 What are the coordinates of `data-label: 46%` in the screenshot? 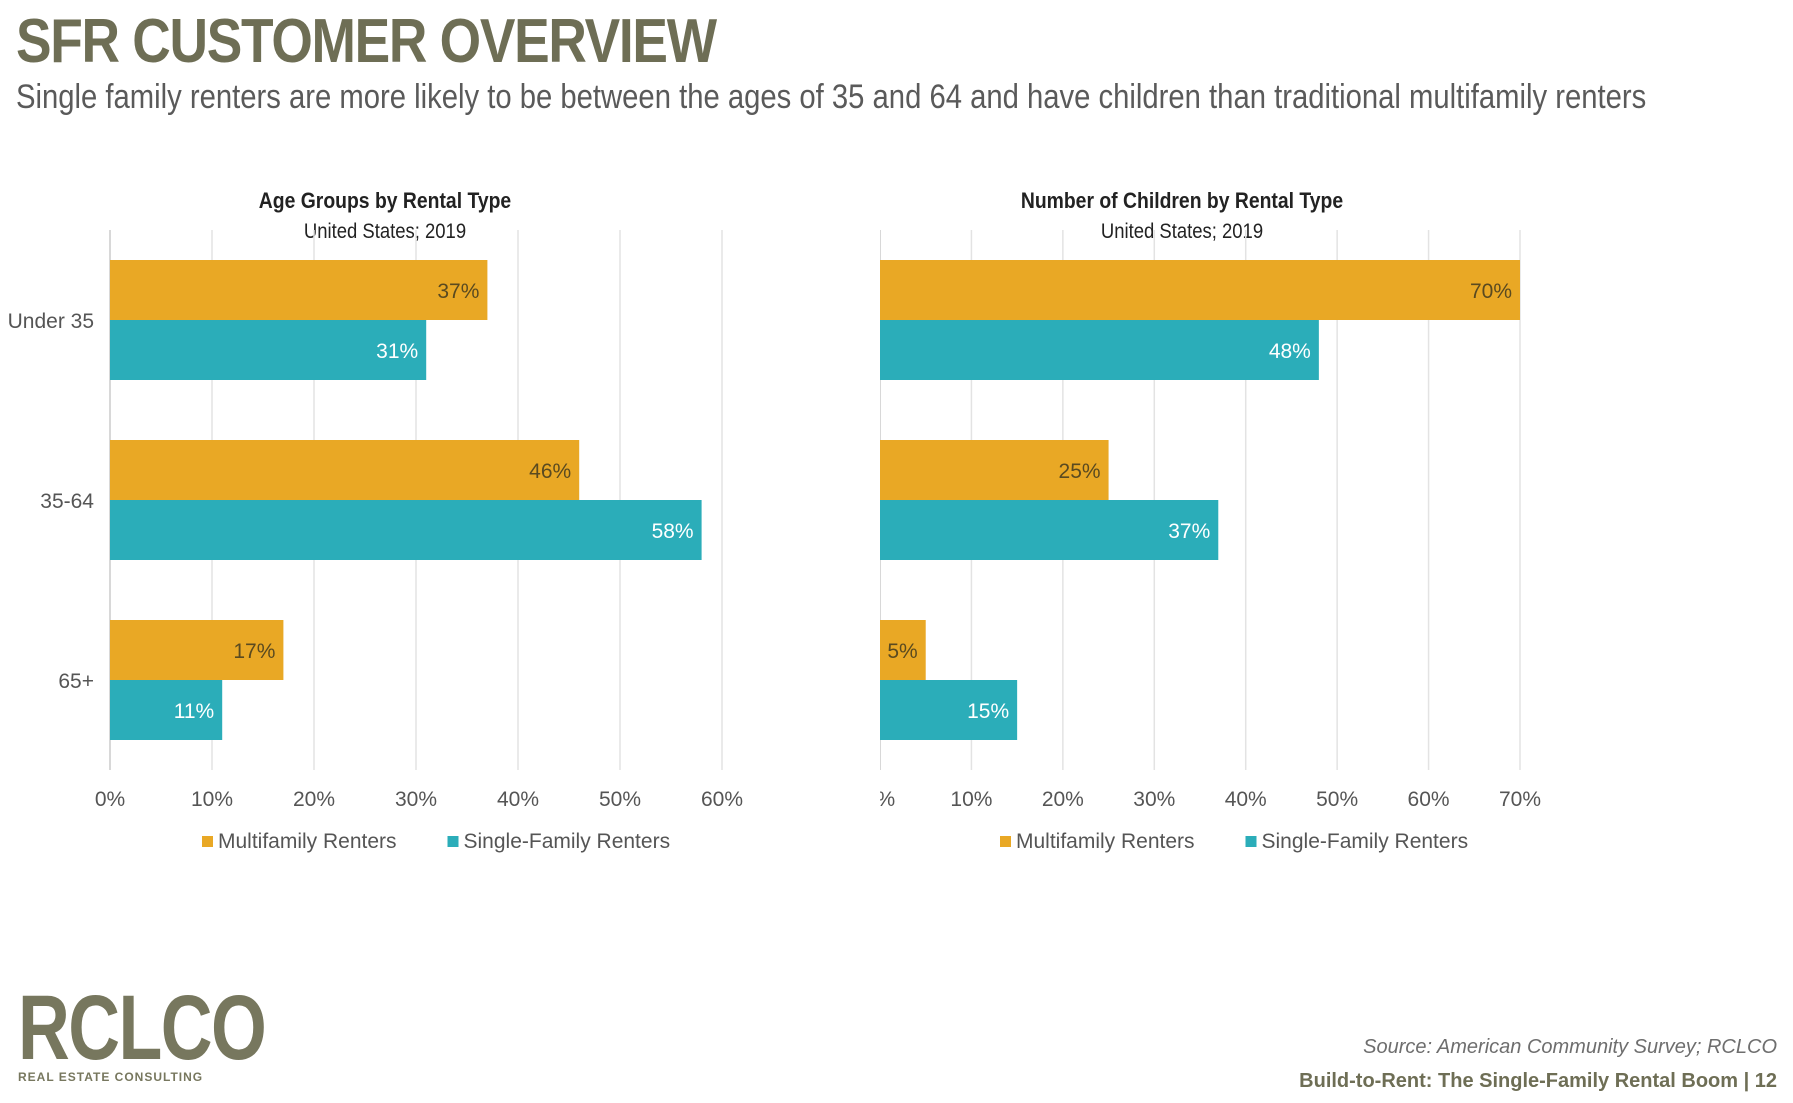 It's located at (550, 471).